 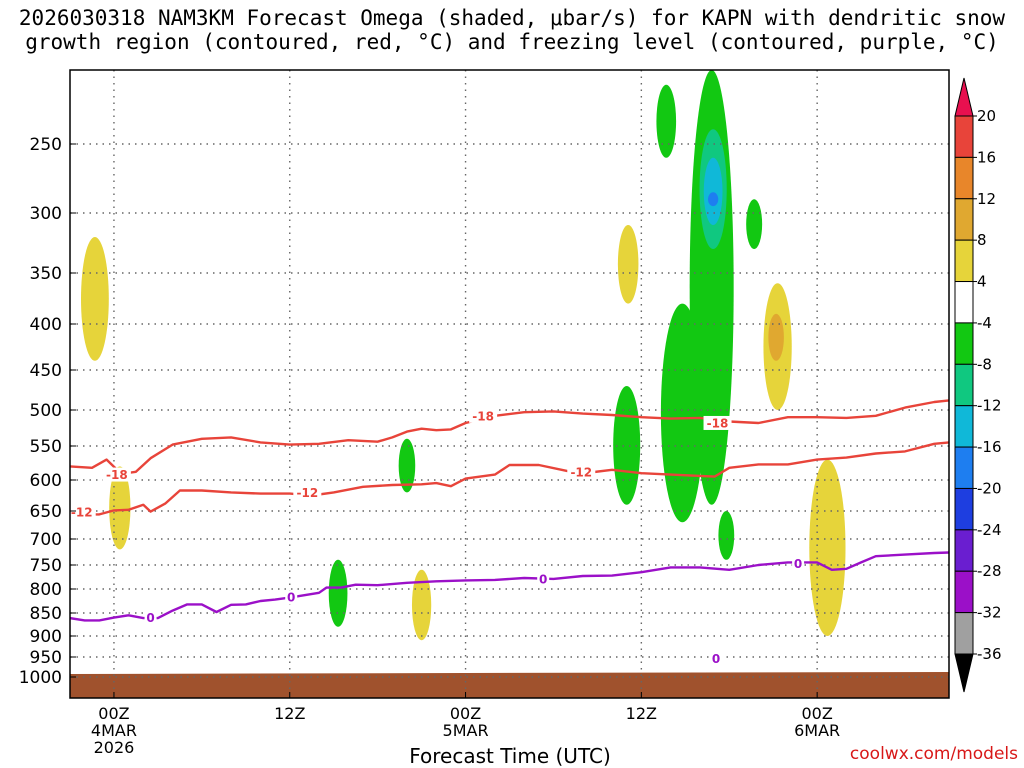 I want to click on credit-link: coolwx.com/models, so click(x=933, y=754).